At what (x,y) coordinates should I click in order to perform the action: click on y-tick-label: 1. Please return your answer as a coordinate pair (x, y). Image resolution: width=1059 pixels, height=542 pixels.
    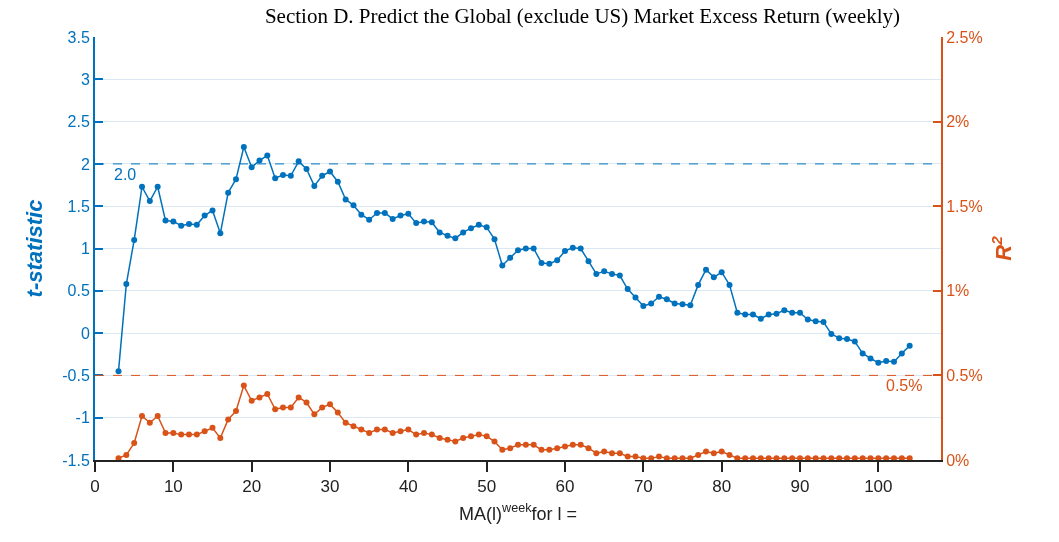
    Looking at the image, I should click on (85, 249).